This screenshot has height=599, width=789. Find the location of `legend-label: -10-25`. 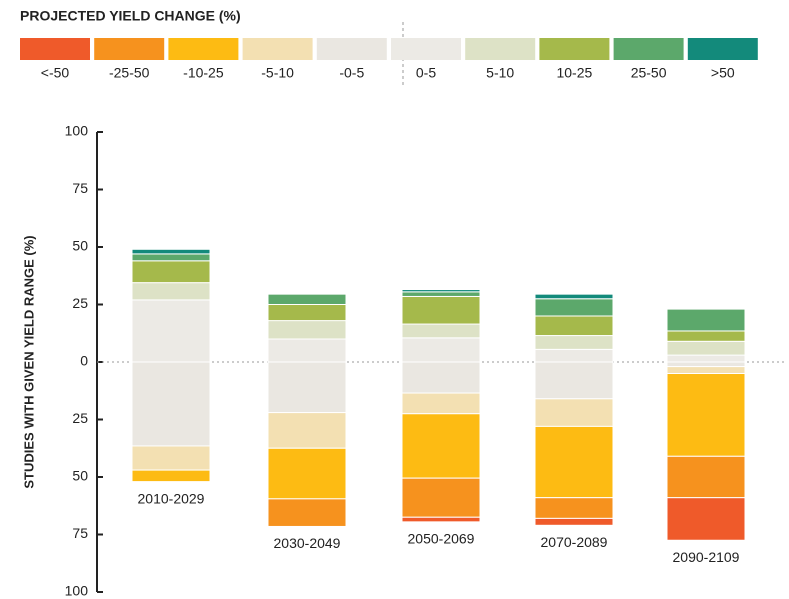

legend-label: -10-25 is located at coordinates (203, 73).